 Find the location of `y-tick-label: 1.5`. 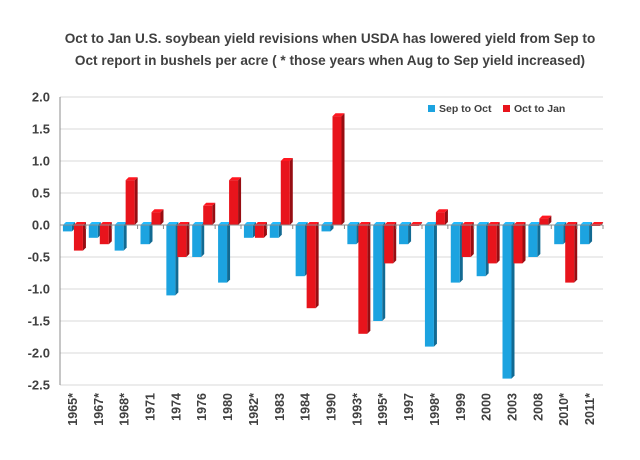

y-tick-label: 1.5 is located at coordinates (41, 129).